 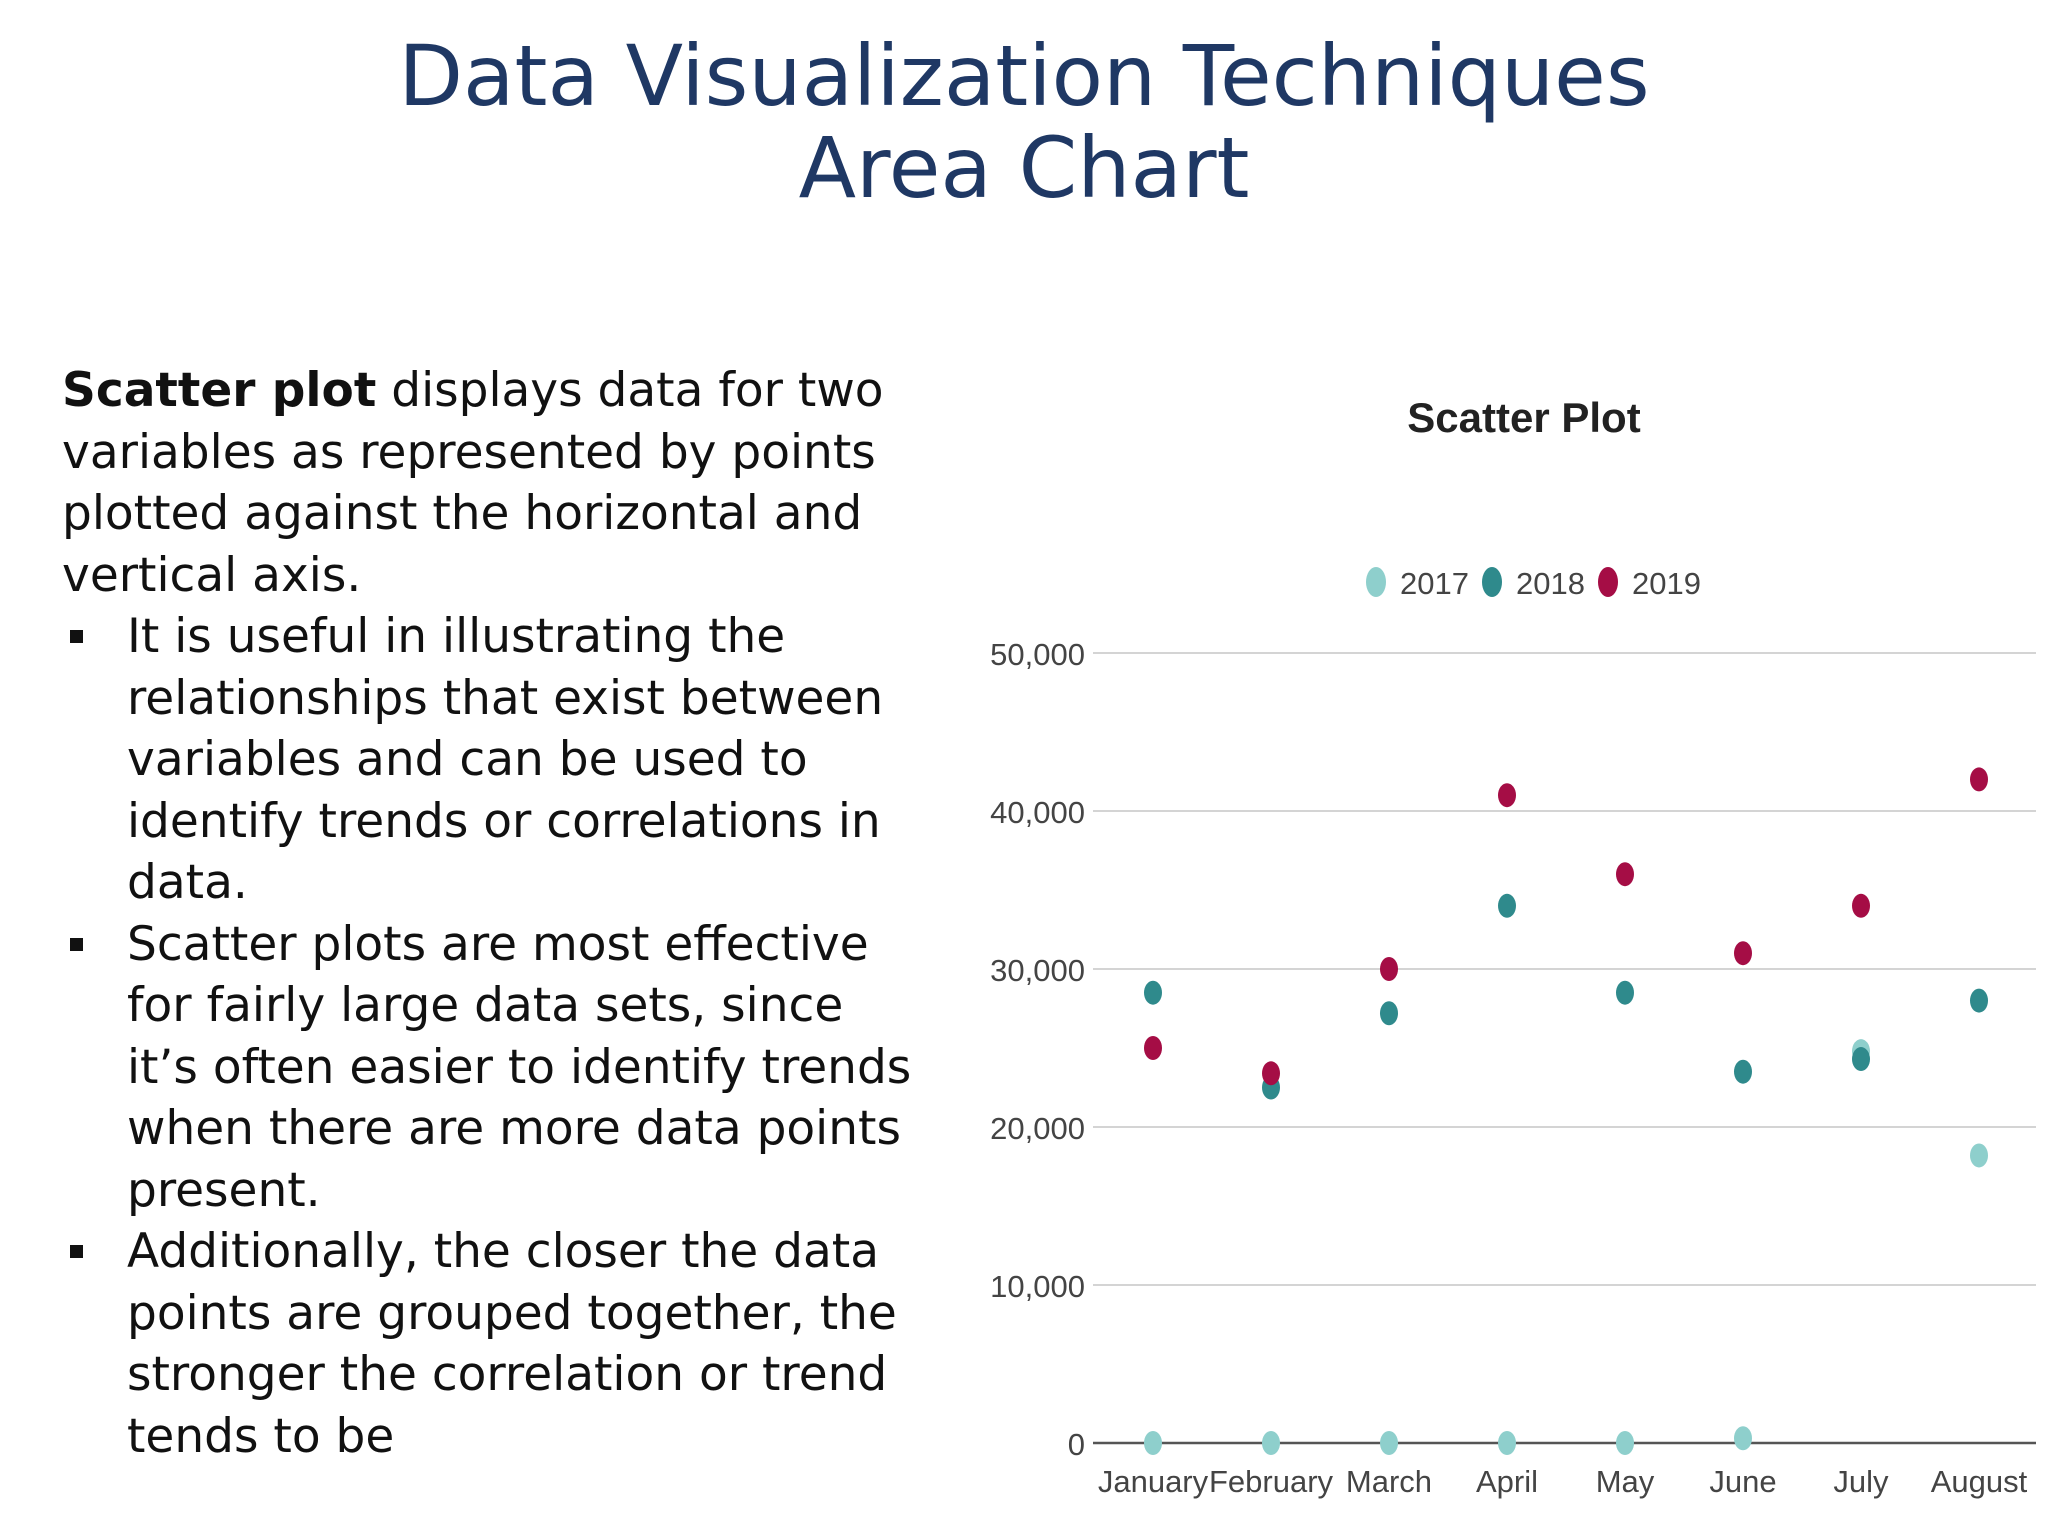 I want to click on y-tick-label: 10,000, so click(x=1037, y=1286).